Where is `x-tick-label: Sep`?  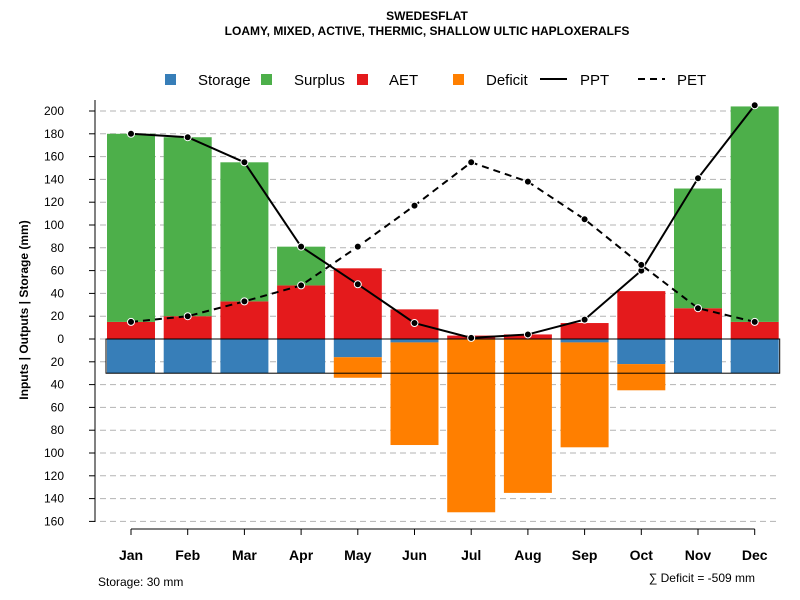
x-tick-label: Sep is located at coordinates (585, 555).